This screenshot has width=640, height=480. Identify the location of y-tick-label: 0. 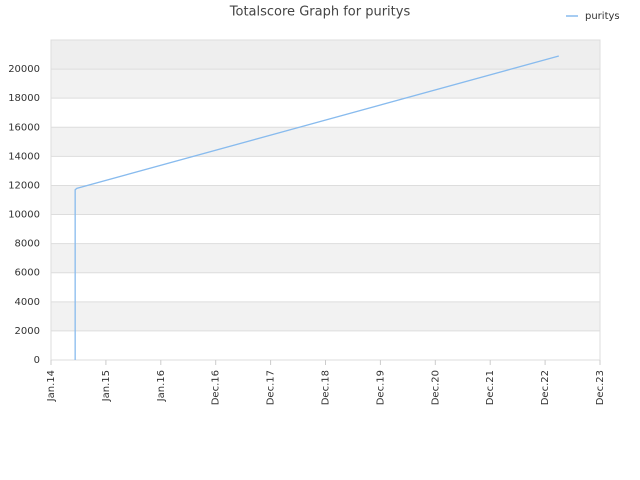
(37, 360).